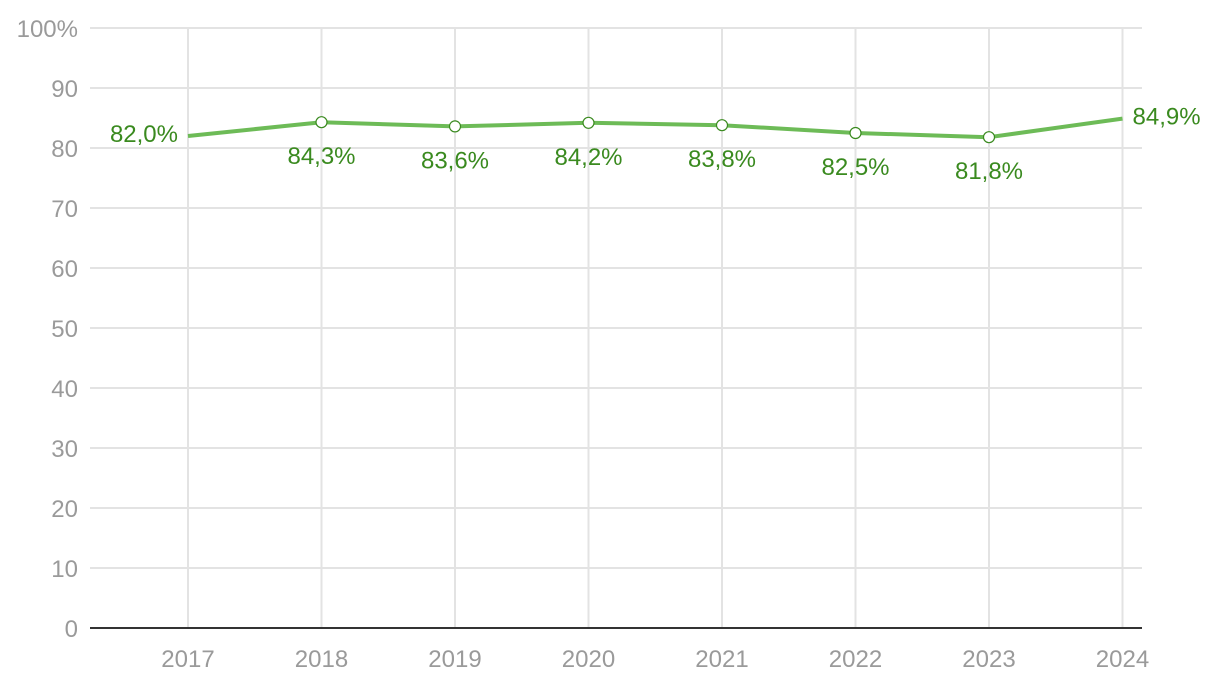 The width and height of the screenshot is (1220, 692). I want to click on x-tick-label: 2018, so click(321, 659).